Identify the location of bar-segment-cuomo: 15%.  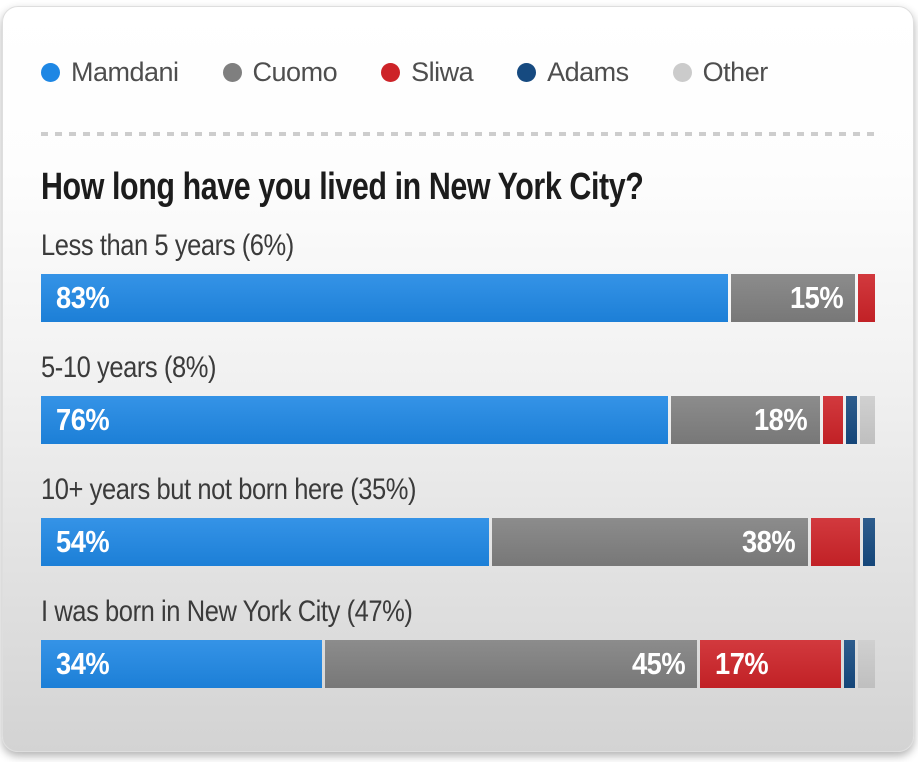
(793, 298).